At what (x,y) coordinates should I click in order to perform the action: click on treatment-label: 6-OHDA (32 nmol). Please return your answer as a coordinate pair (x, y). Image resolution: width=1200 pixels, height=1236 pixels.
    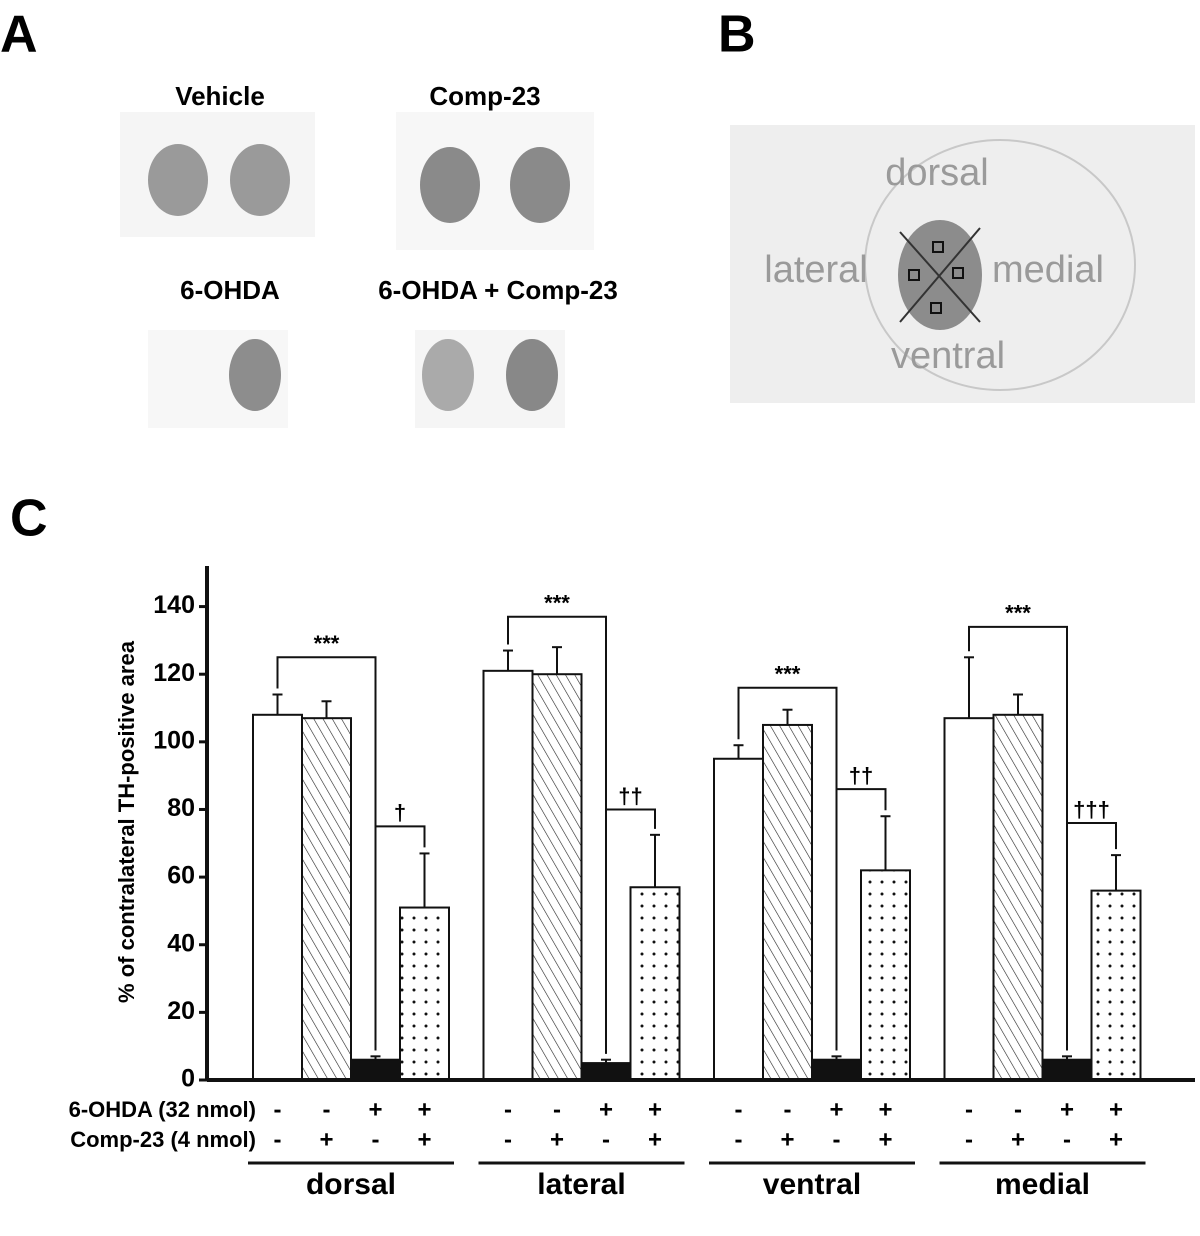
    Looking at the image, I should click on (162, 1109).